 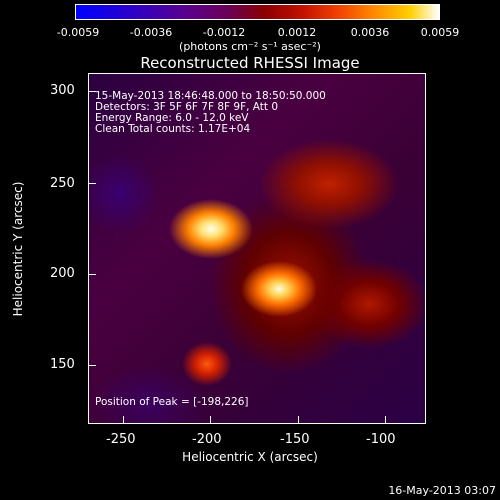 I want to click on timestamp: 16-May-2013 03:07, so click(x=442, y=490).